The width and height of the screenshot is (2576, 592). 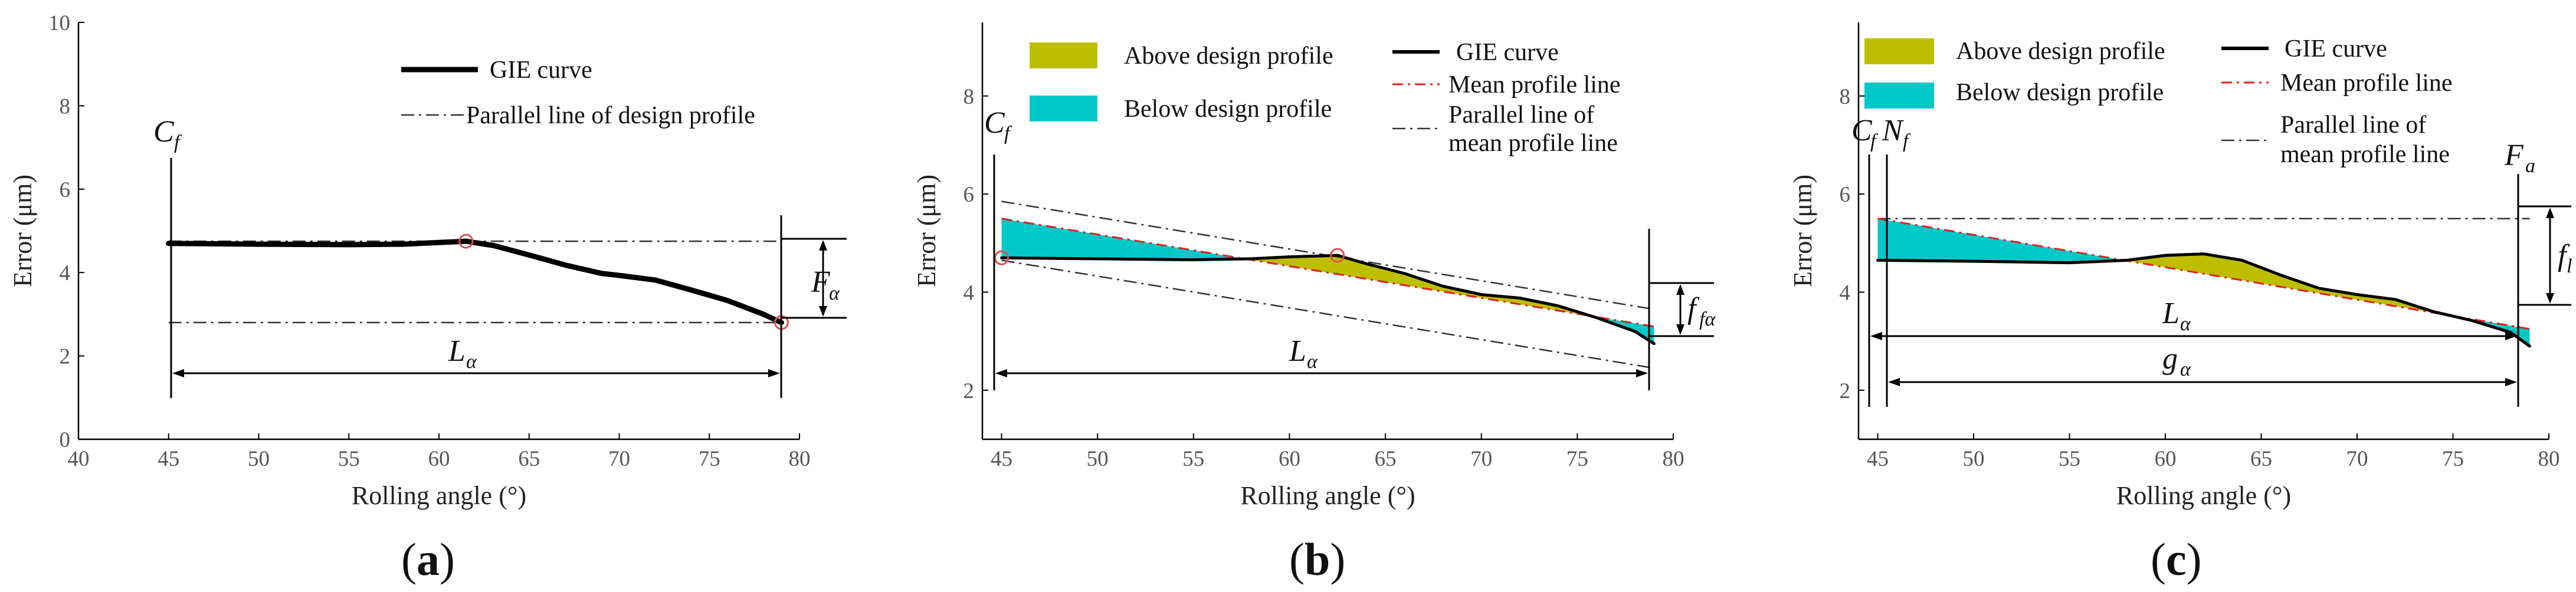 What do you see at coordinates (1317, 559) in the screenshot?
I see `panel-label-b: (b)` at bounding box center [1317, 559].